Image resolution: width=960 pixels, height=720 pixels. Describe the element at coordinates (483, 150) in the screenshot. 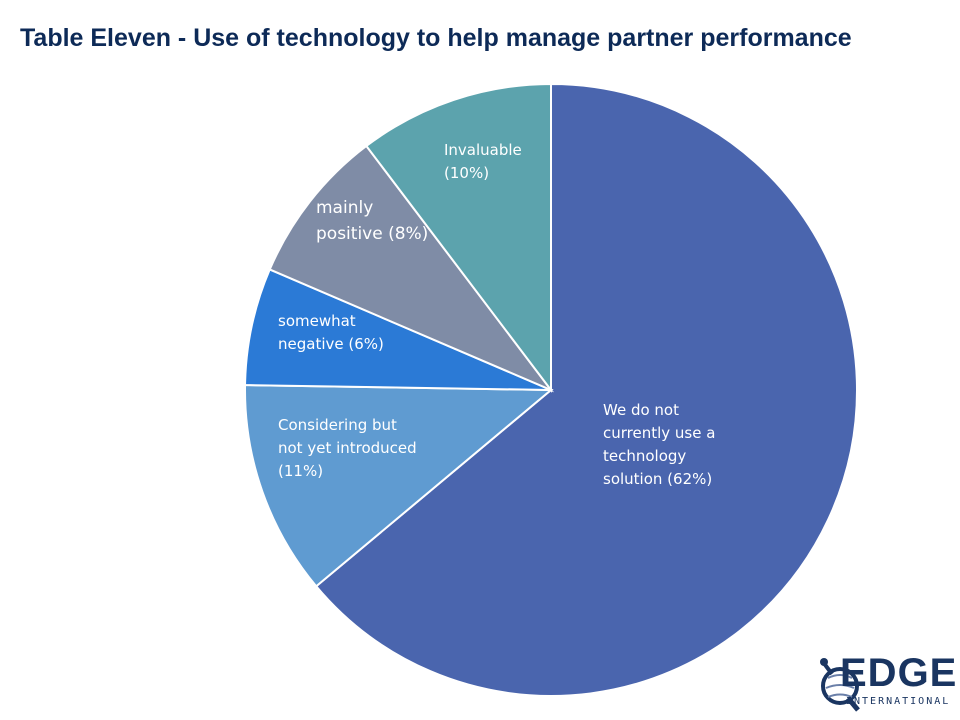

I see `slice-label-line: Invaluable` at that location.